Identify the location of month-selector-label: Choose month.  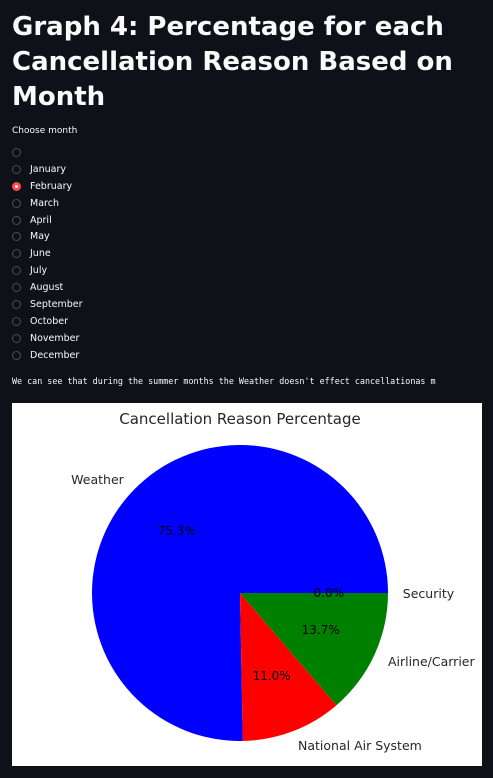
(45, 131).